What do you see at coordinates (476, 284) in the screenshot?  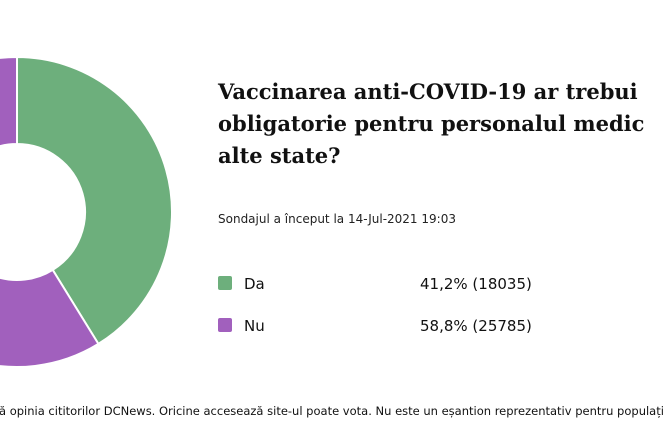 I see `value-label: 41,2% (18035)` at bounding box center [476, 284].